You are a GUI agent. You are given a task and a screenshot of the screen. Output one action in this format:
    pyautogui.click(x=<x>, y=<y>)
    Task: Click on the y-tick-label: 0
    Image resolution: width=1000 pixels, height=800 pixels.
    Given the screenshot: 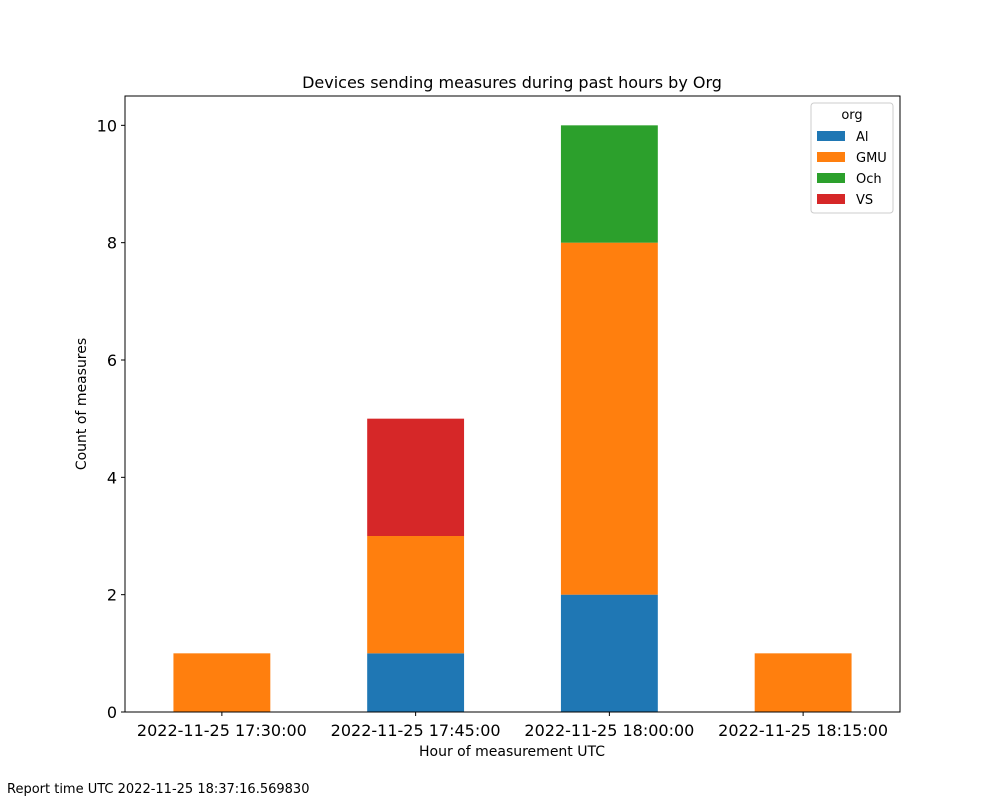 What is the action you would take?
    pyautogui.click(x=112, y=712)
    